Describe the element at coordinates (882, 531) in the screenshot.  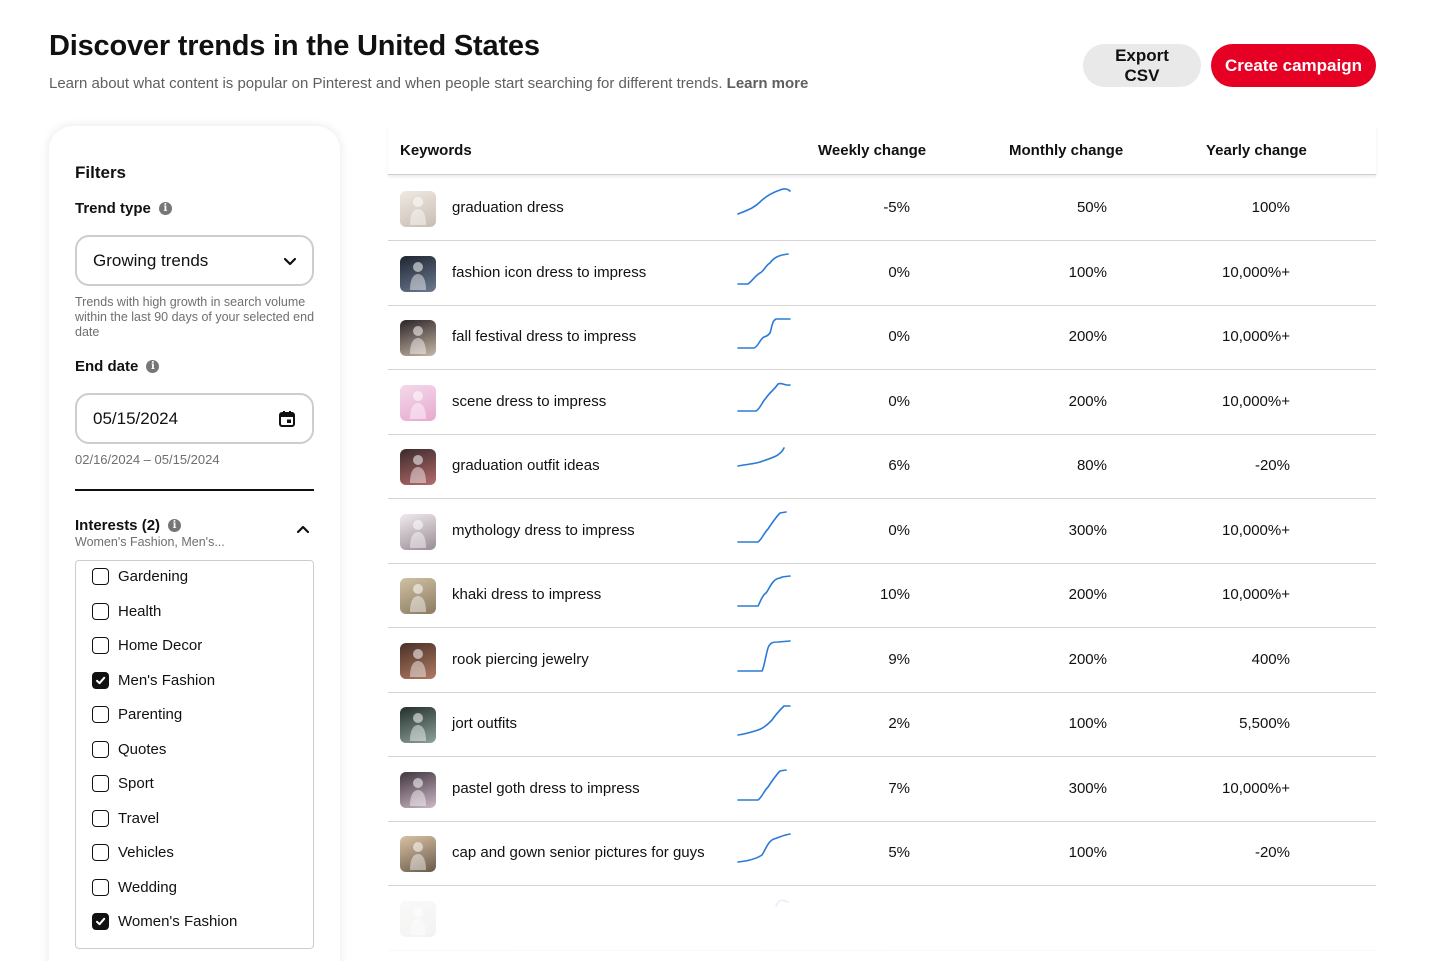
I see `table-row: mythology dress to impress 0% 300% 10,000%+` at that location.